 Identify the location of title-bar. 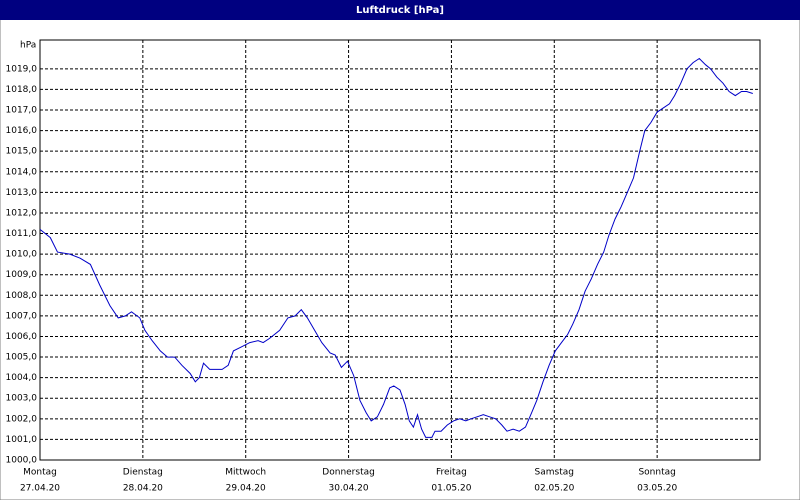
(400, 10).